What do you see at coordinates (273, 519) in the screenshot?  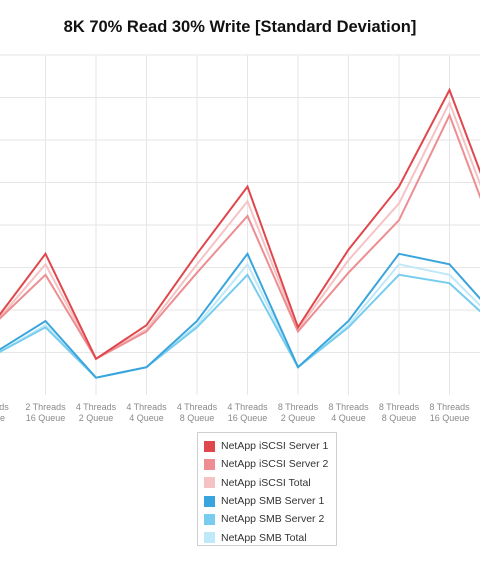 I see `legend-label: NetApp SMB Server 2` at bounding box center [273, 519].